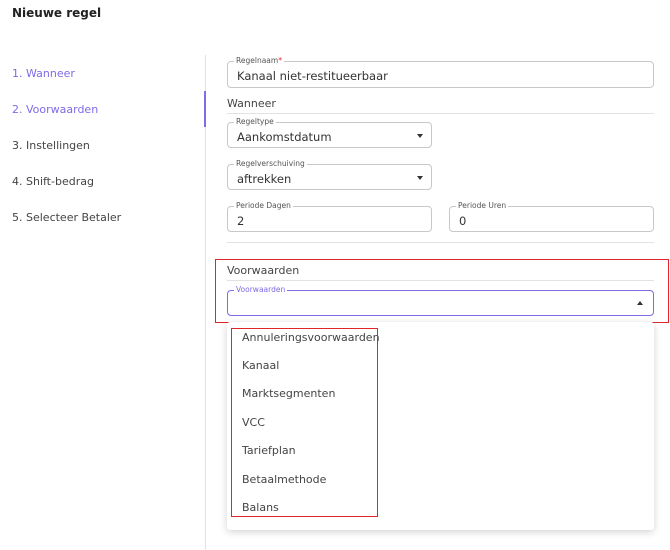 The width and height of the screenshot is (670, 550). What do you see at coordinates (255, 121) in the screenshot?
I see `field-label: Regeltype` at bounding box center [255, 121].